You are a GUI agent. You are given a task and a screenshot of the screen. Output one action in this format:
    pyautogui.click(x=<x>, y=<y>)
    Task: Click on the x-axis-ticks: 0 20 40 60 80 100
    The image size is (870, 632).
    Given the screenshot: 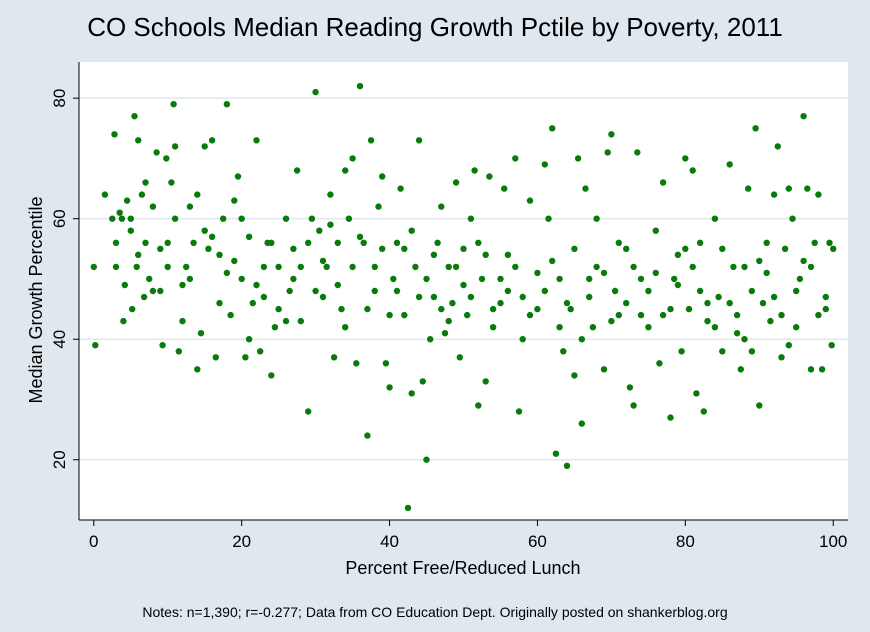 What is the action you would take?
    pyautogui.click(x=468, y=535)
    